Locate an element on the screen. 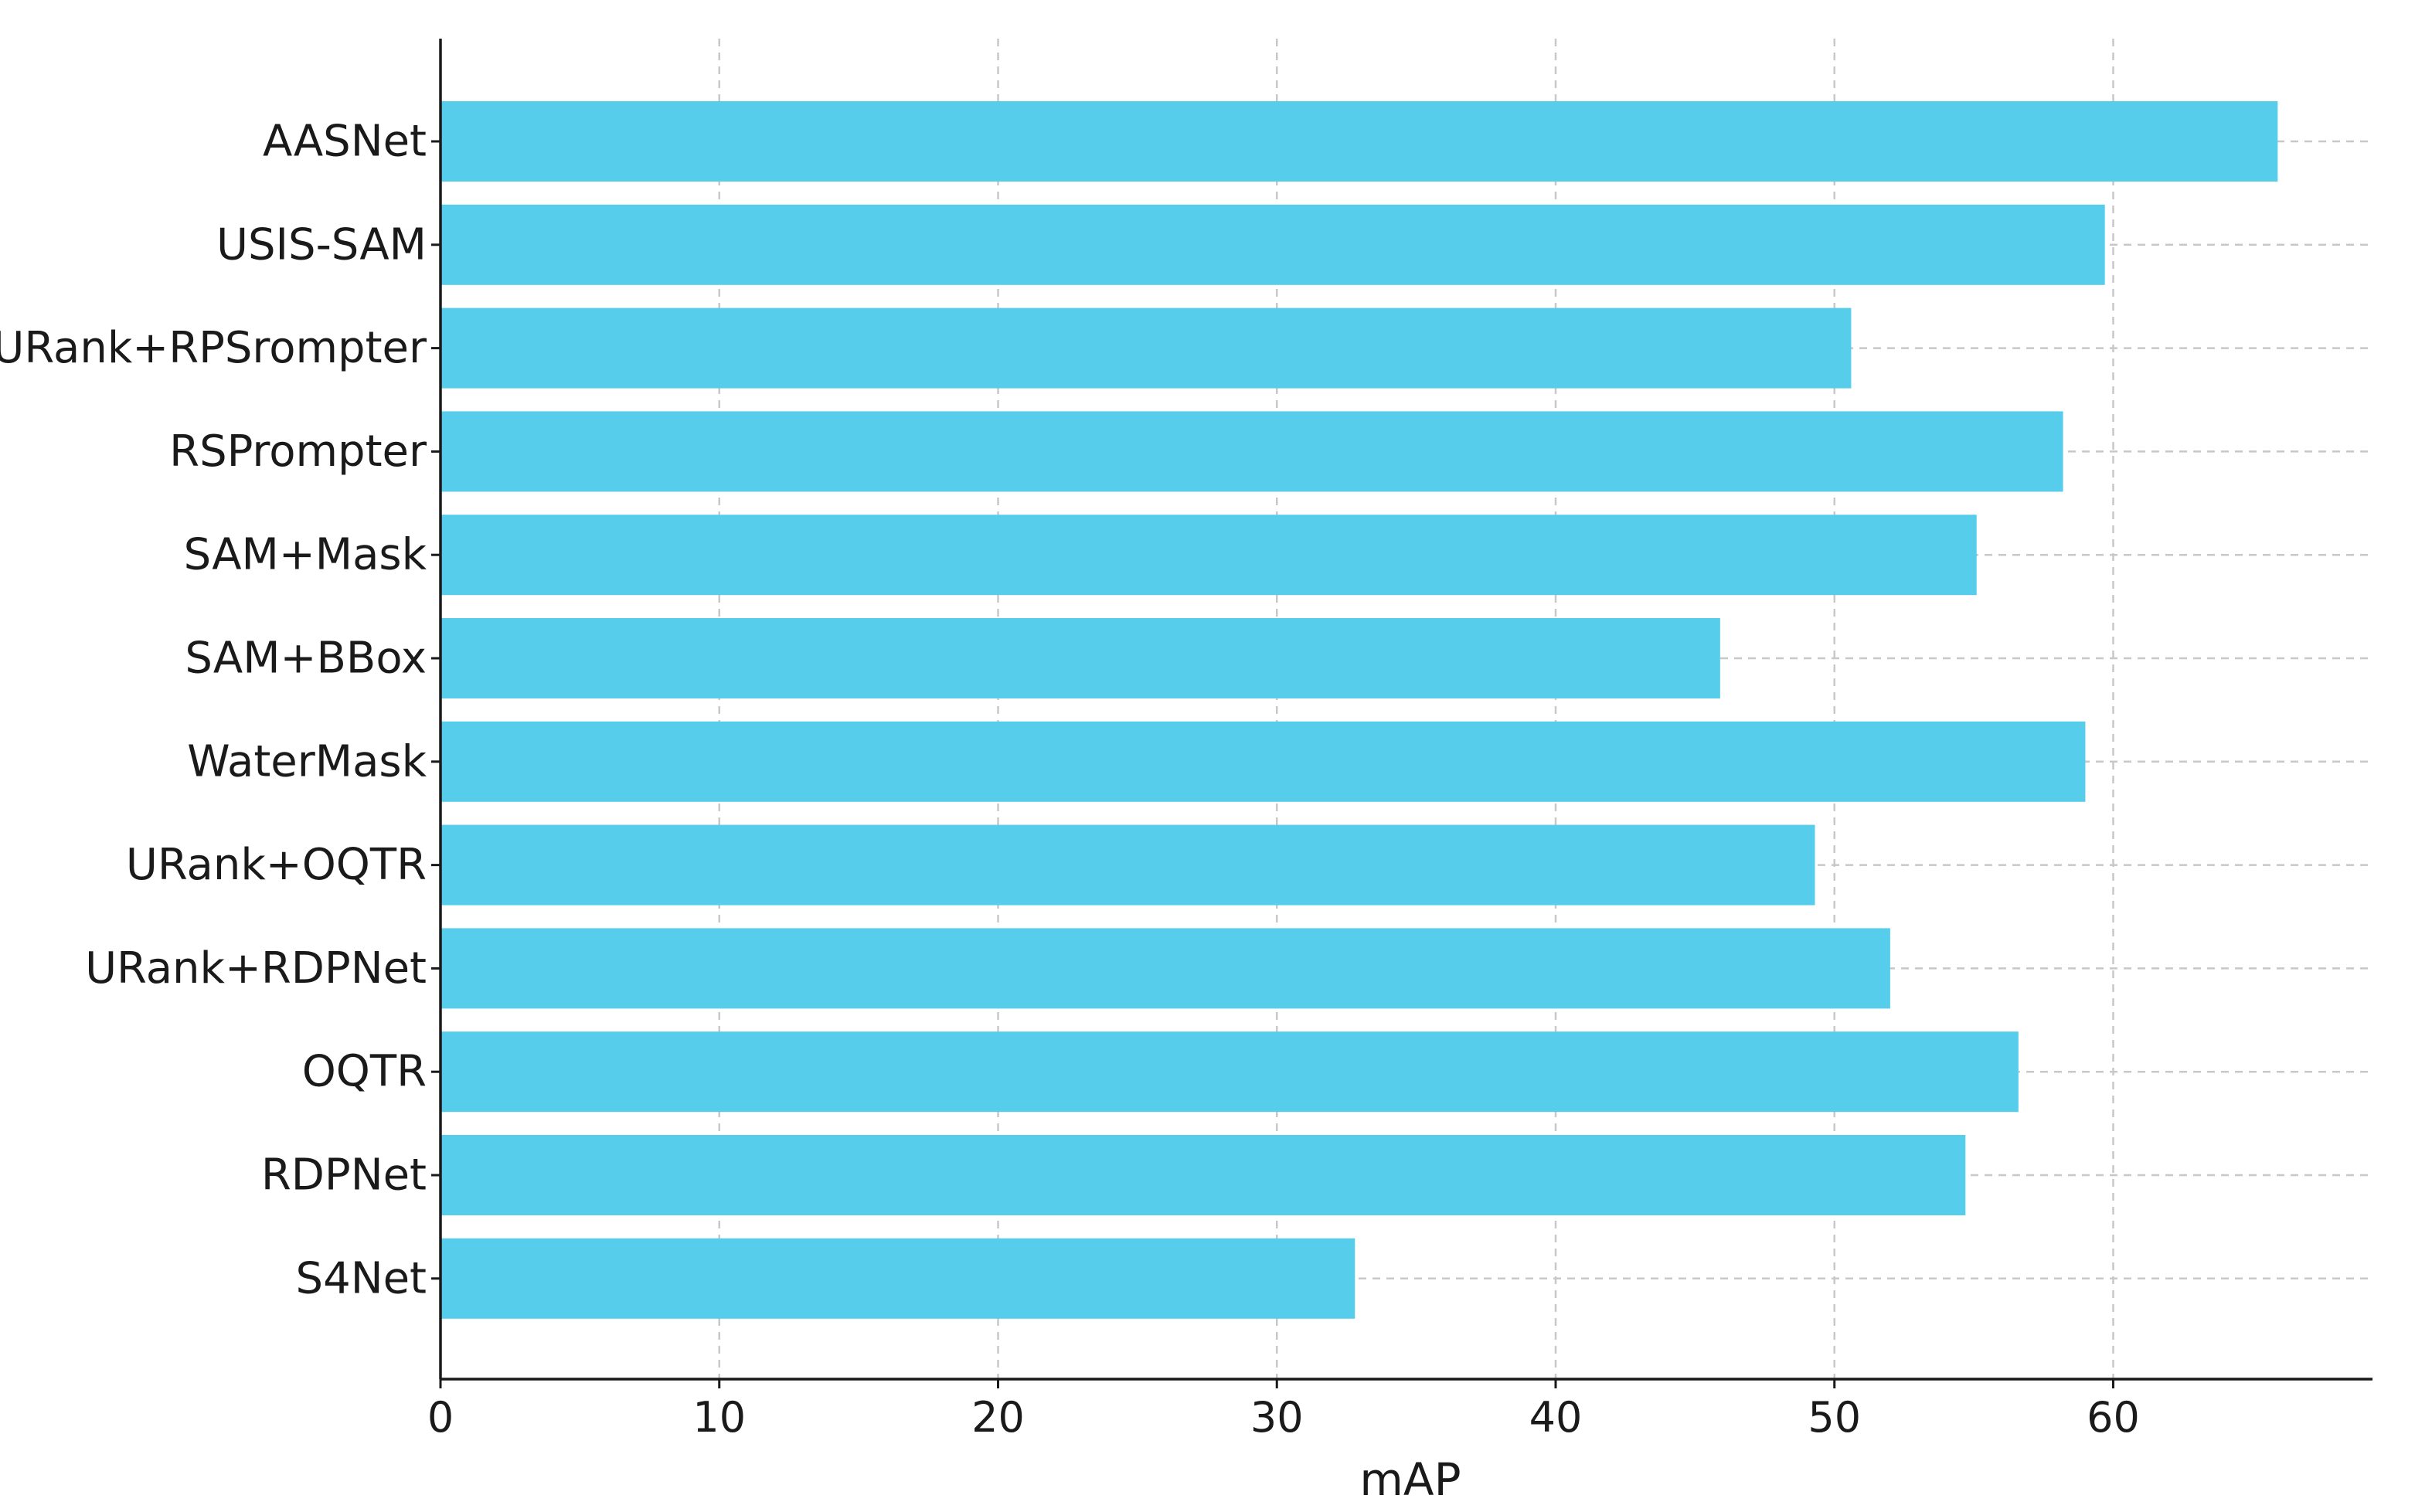  bar-urank-oqtr is located at coordinates (1127, 865).